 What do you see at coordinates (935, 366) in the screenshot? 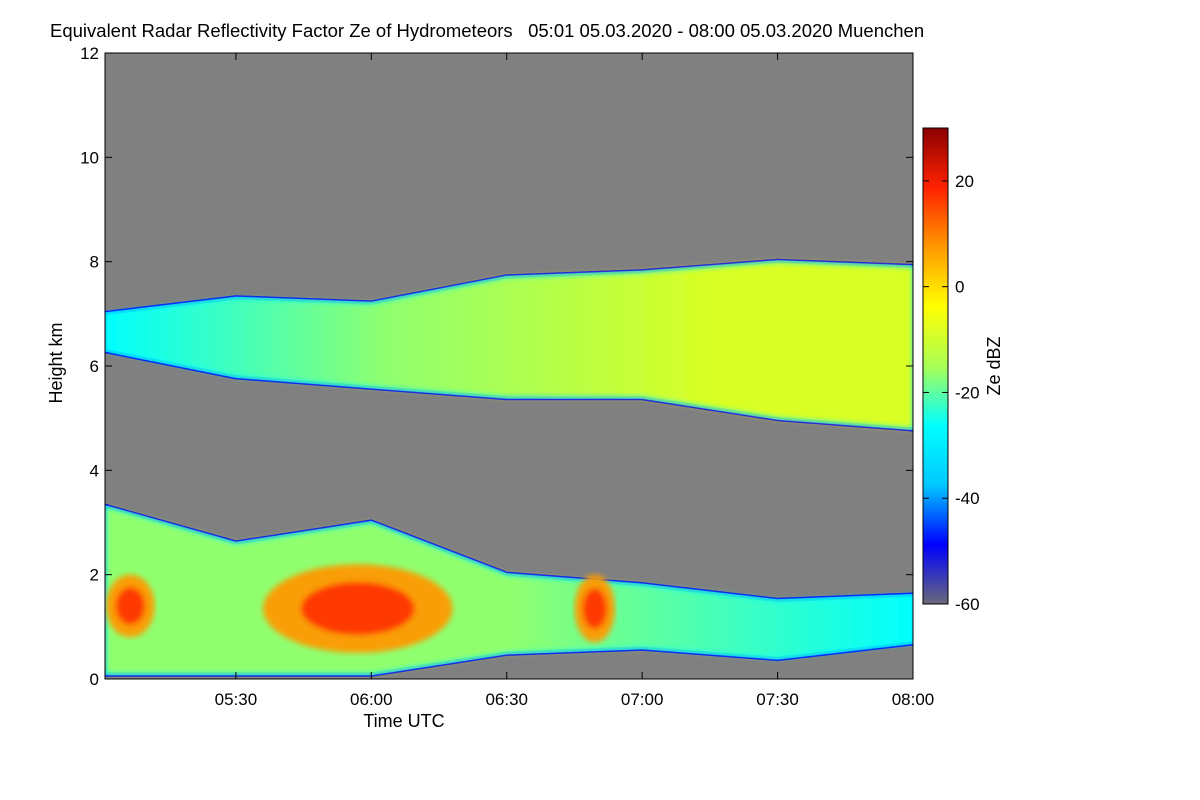
I see `colorbar-scale` at bounding box center [935, 366].